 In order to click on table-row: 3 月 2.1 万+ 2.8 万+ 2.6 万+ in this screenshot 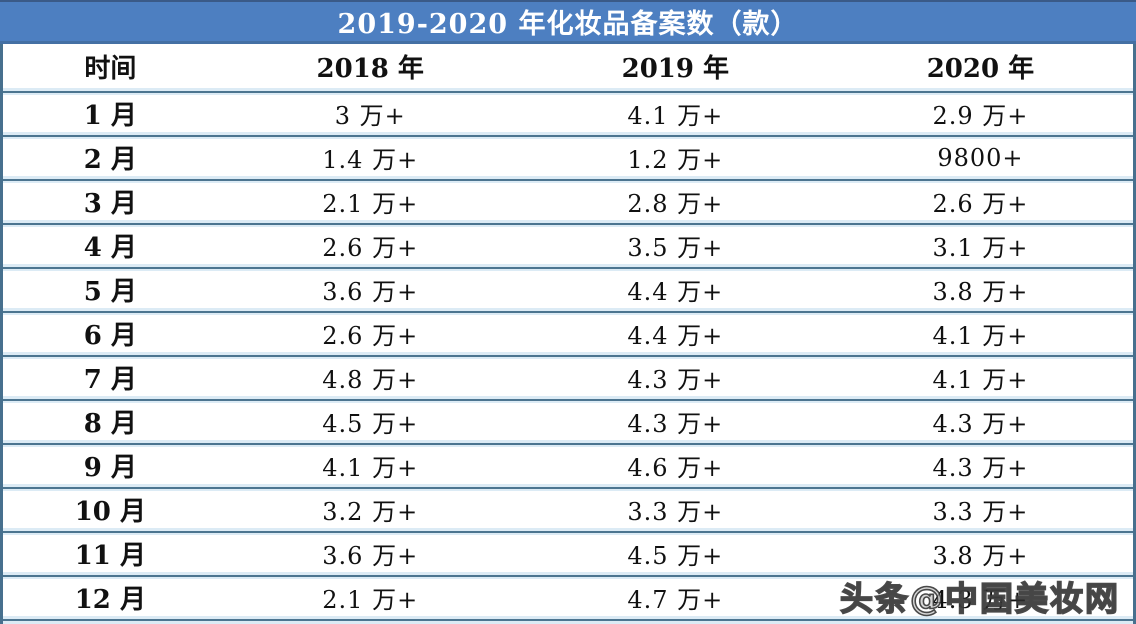, I will do `click(568, 201)`.